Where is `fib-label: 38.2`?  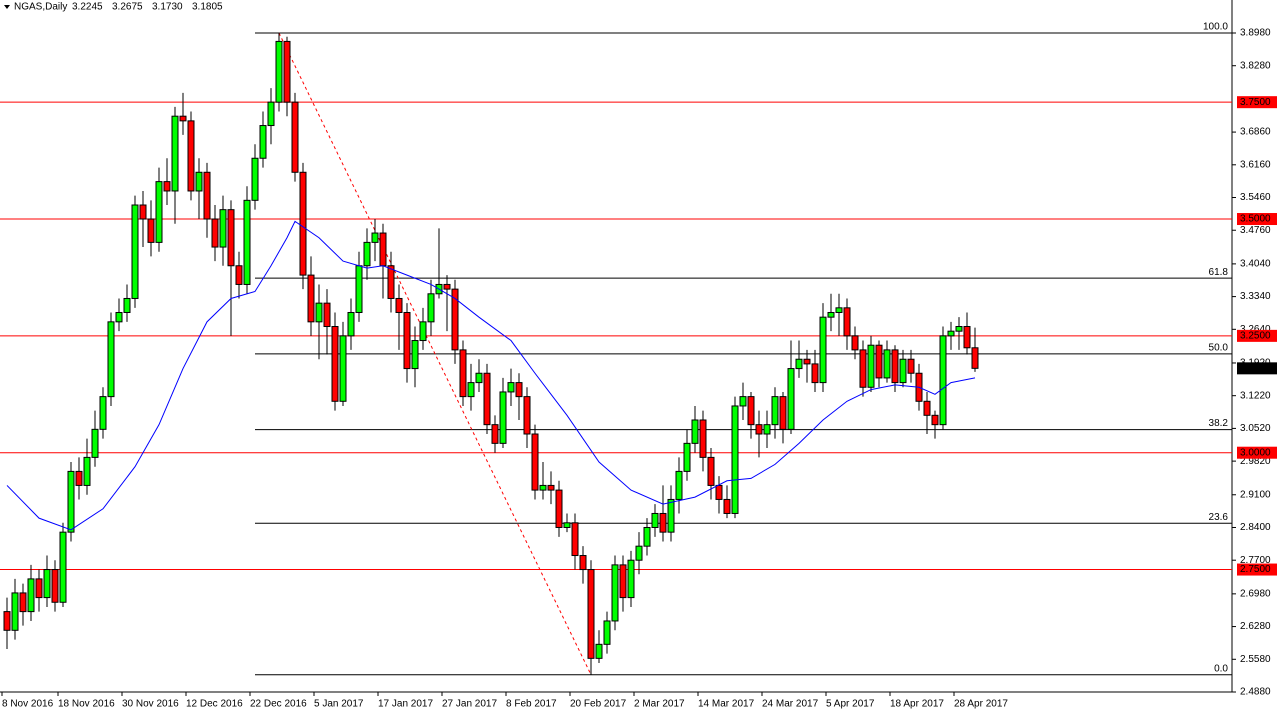 fib-label: 38.2 is located at coordinates (1219, 423).